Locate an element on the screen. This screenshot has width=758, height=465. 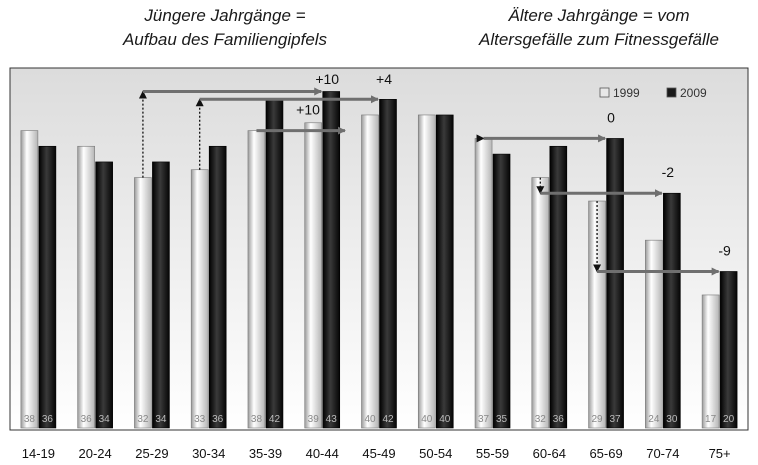
legend-swatch-1999 is located at coordinates (604, 92).